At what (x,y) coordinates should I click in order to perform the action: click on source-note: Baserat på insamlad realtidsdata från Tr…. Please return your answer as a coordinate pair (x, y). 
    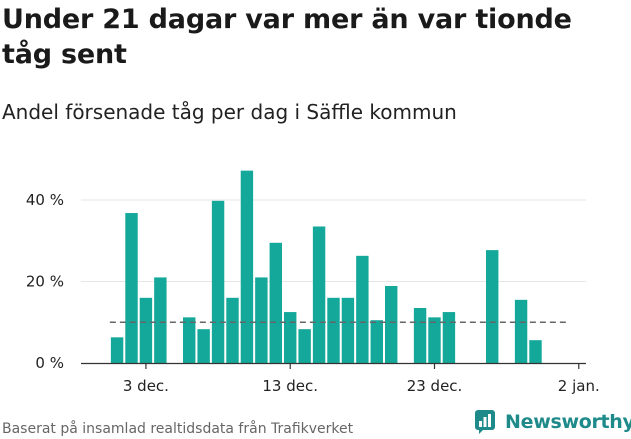
    Looking at the image, I should click on (178, 429).